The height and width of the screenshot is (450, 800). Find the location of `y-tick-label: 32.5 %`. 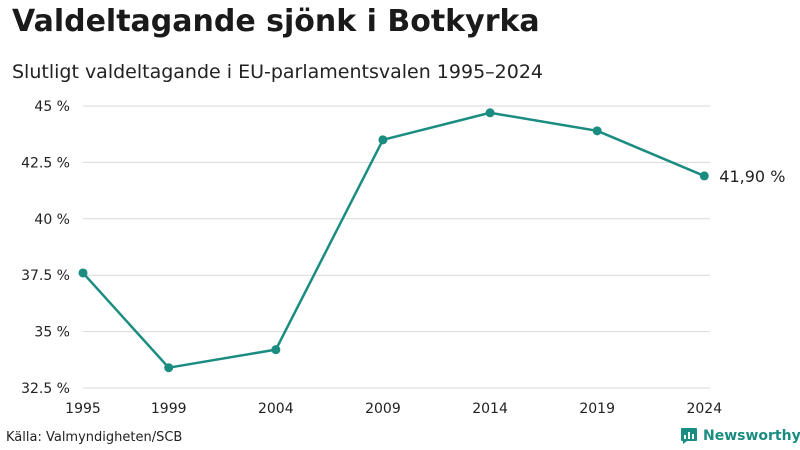

y-tick-label: 32.5 % is located at coordinates (45, 389).